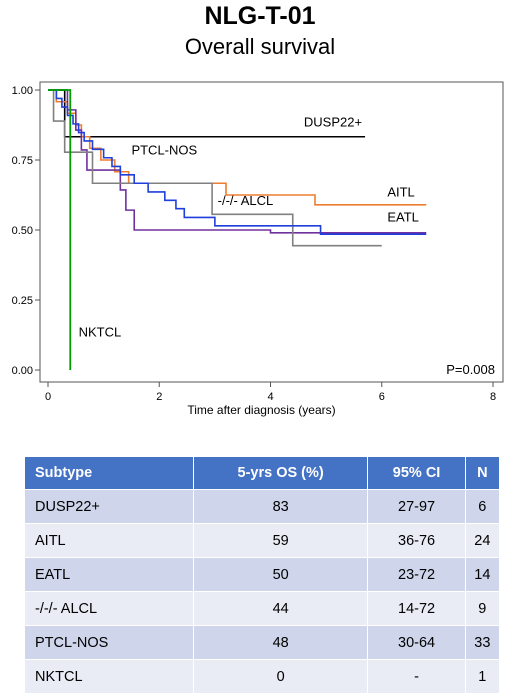  What do you see at coordinates (482, 642) in the screenshot?
I see `cell-n: 33` at bounding box center [482, 642].